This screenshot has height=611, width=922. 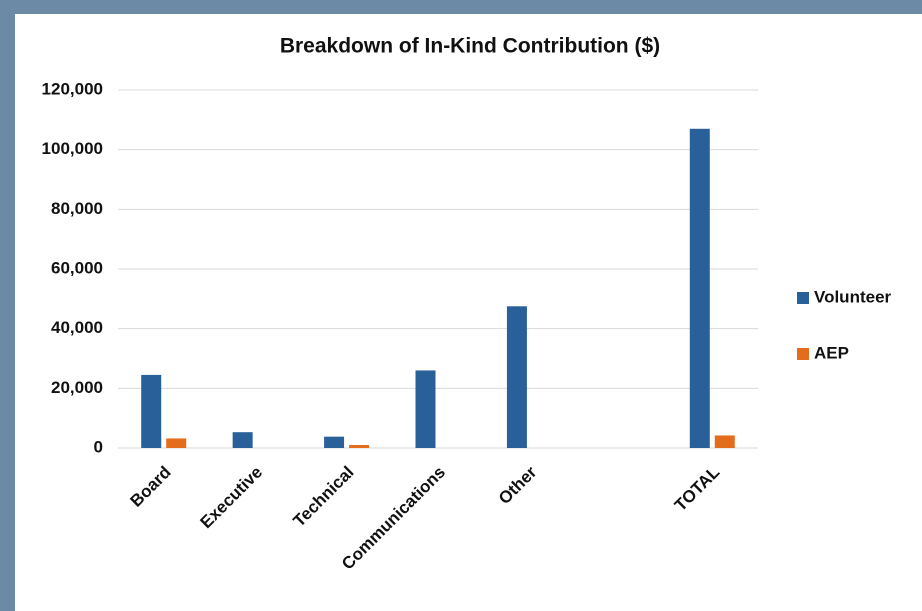 What do you see at coordinates (72, 148) in the screenshot?
I see `y-tick-label: 100,000` at bounding box center [72, 148].